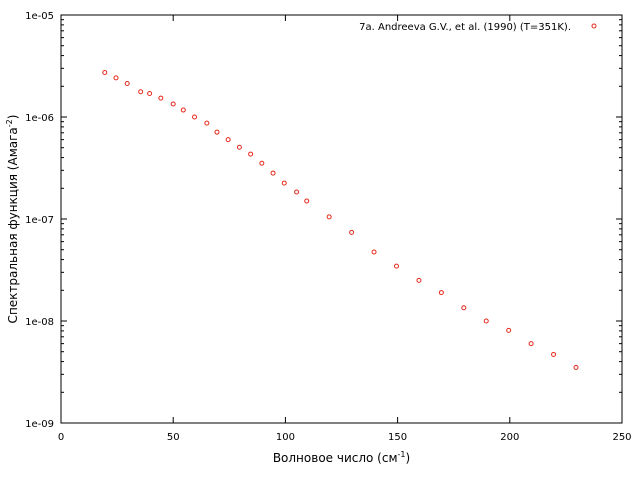  What do you see at coordinates (12, 219) in the screenshot?
I see `y-axis-title: Спектральная функция (Амага-2)` at bounding box center [12, 219].